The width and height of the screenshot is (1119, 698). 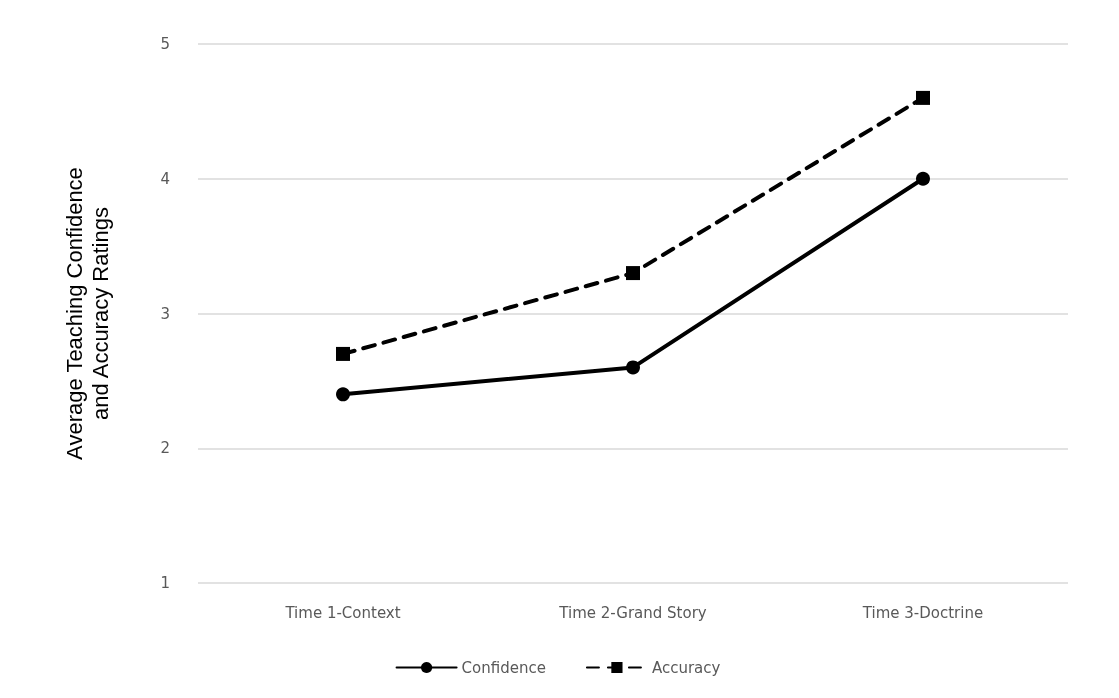 What do you see at coordinates (686, 667) in the screenshot?
I see `legend-label: Accuracy` at bounding box center [686, 667].